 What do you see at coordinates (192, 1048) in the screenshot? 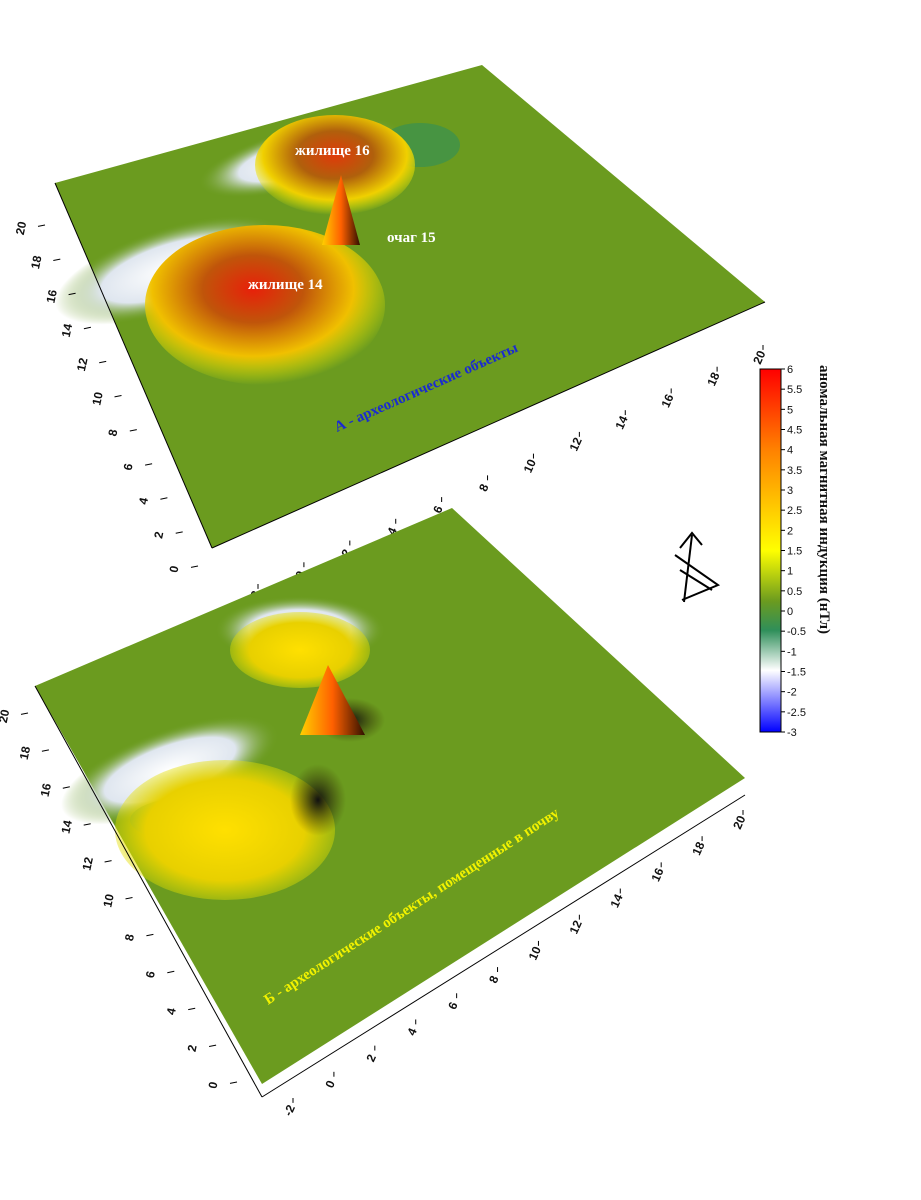
I see `surface-b-y-tick-label: 2` at bounding box center [192, 1048].